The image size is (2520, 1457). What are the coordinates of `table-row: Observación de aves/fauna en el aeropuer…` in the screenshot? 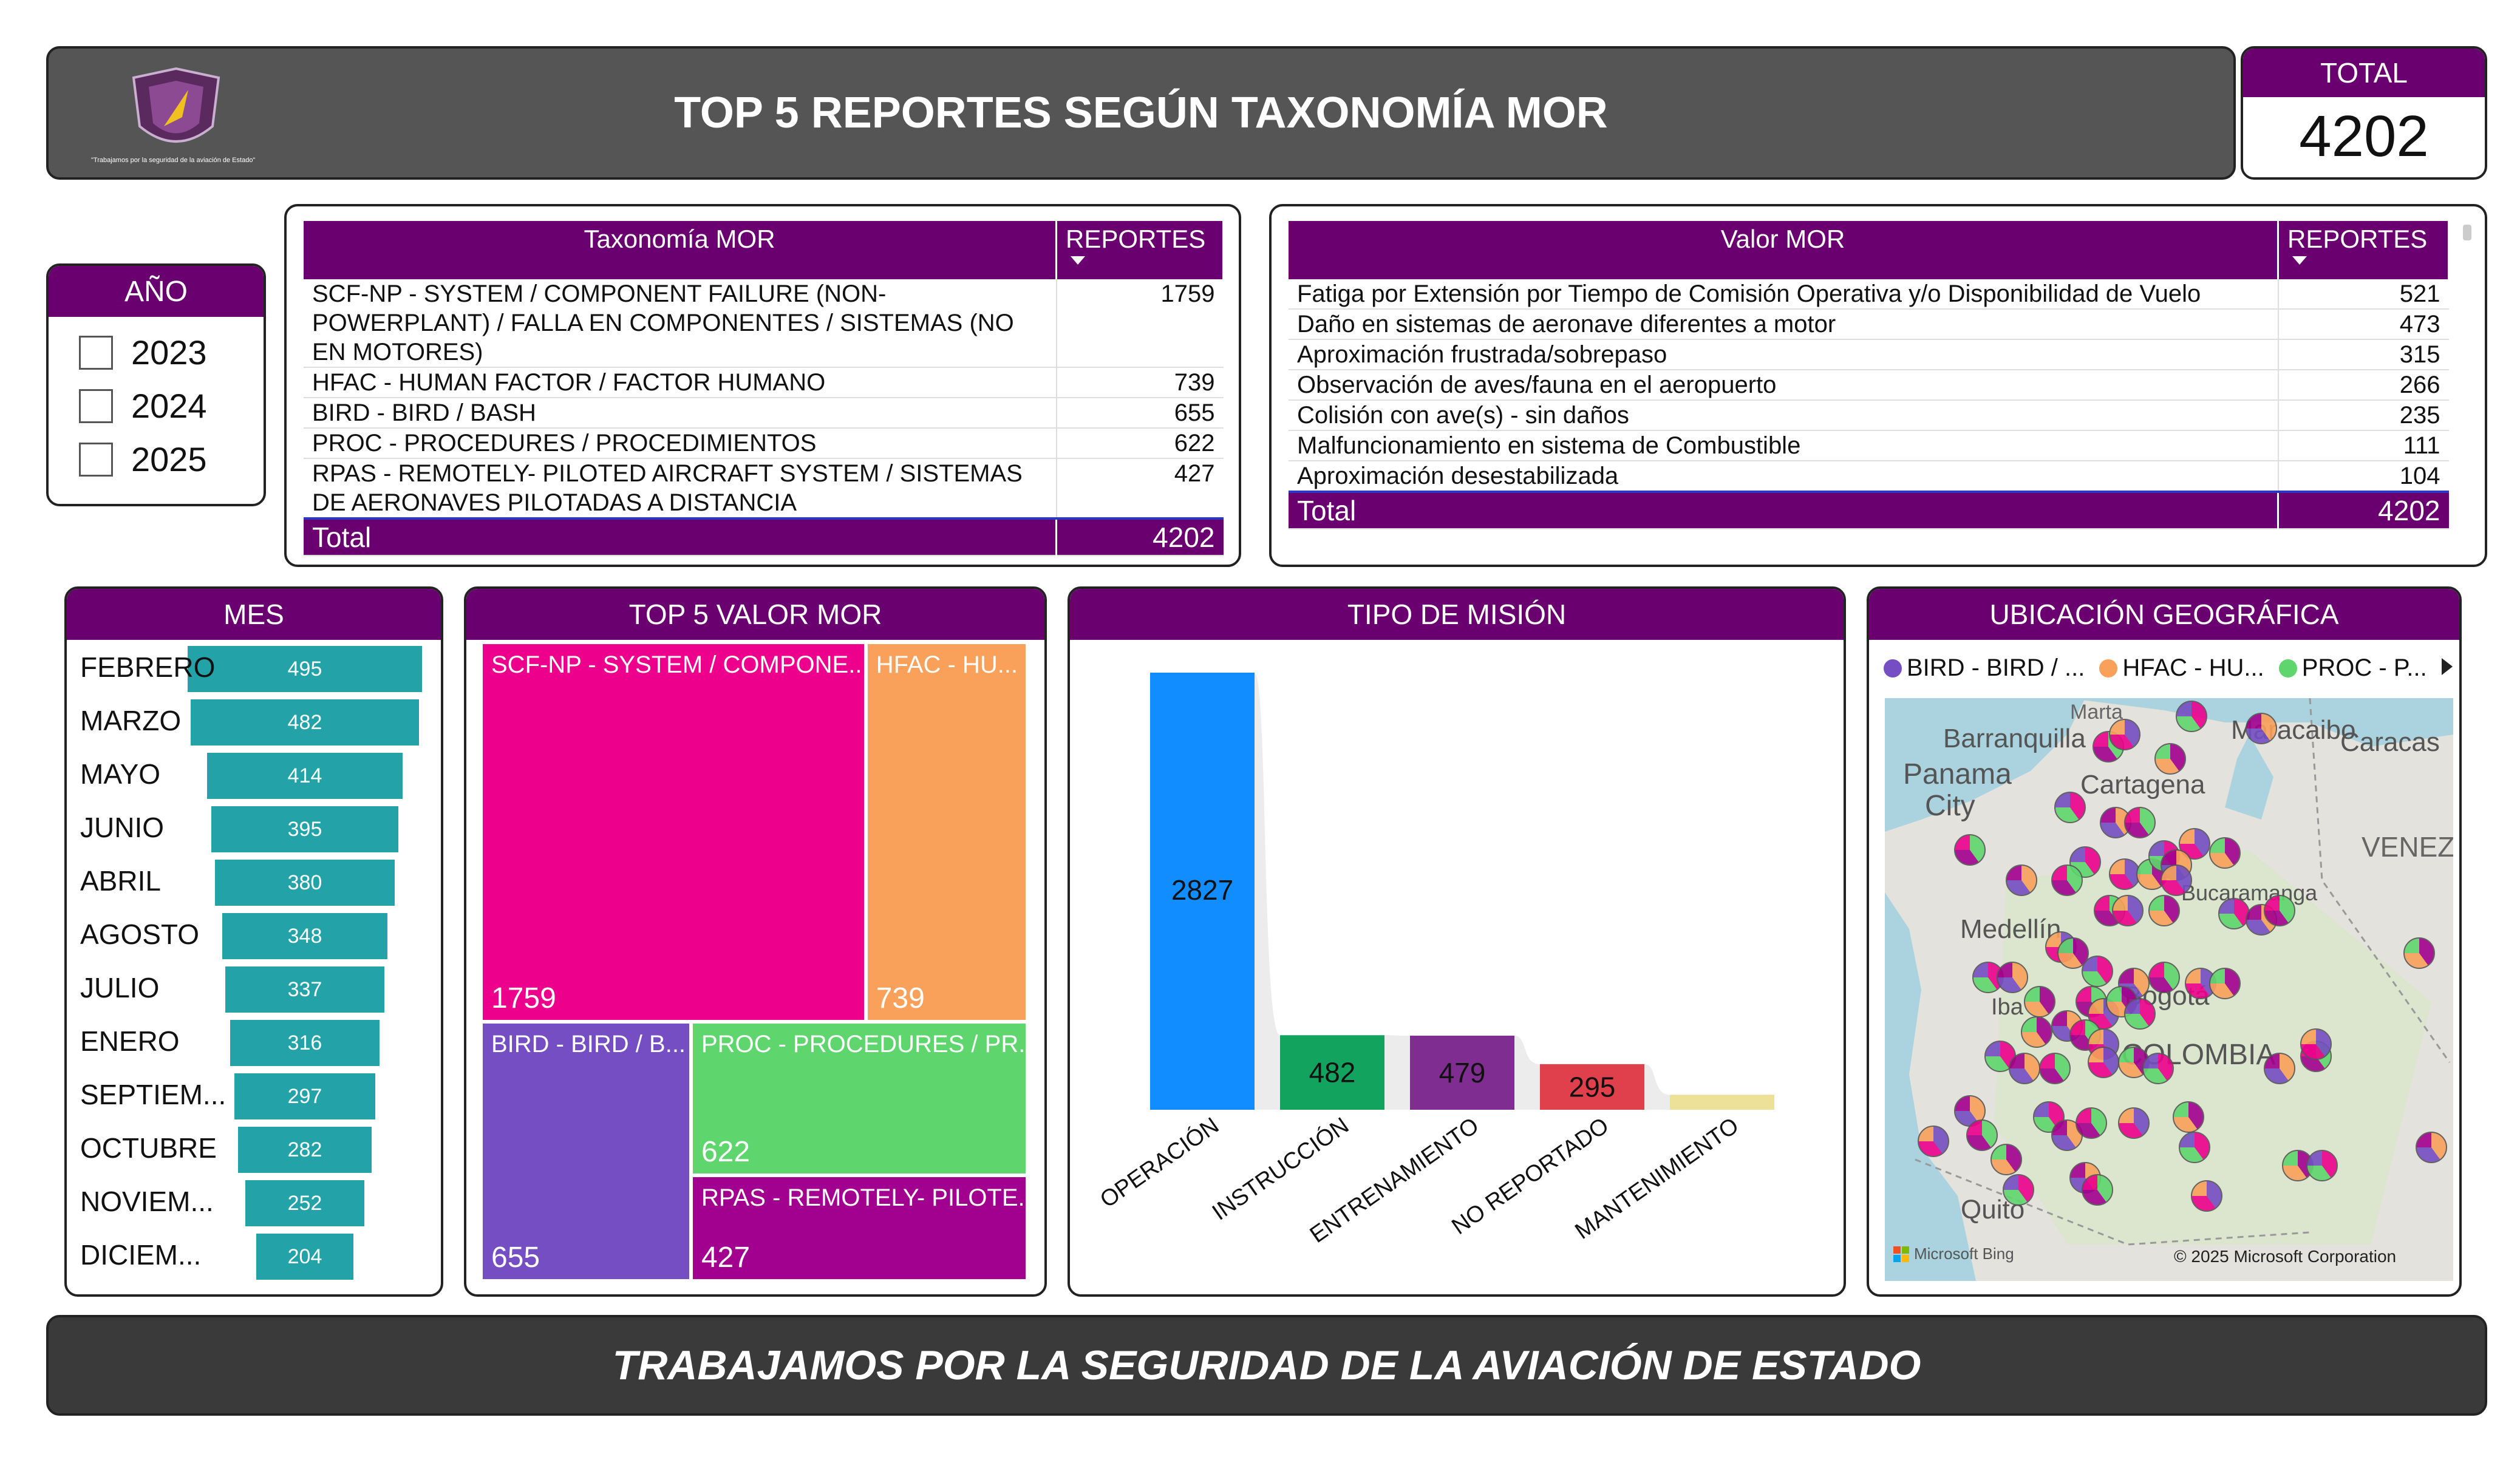 It's located at (1869, 385).